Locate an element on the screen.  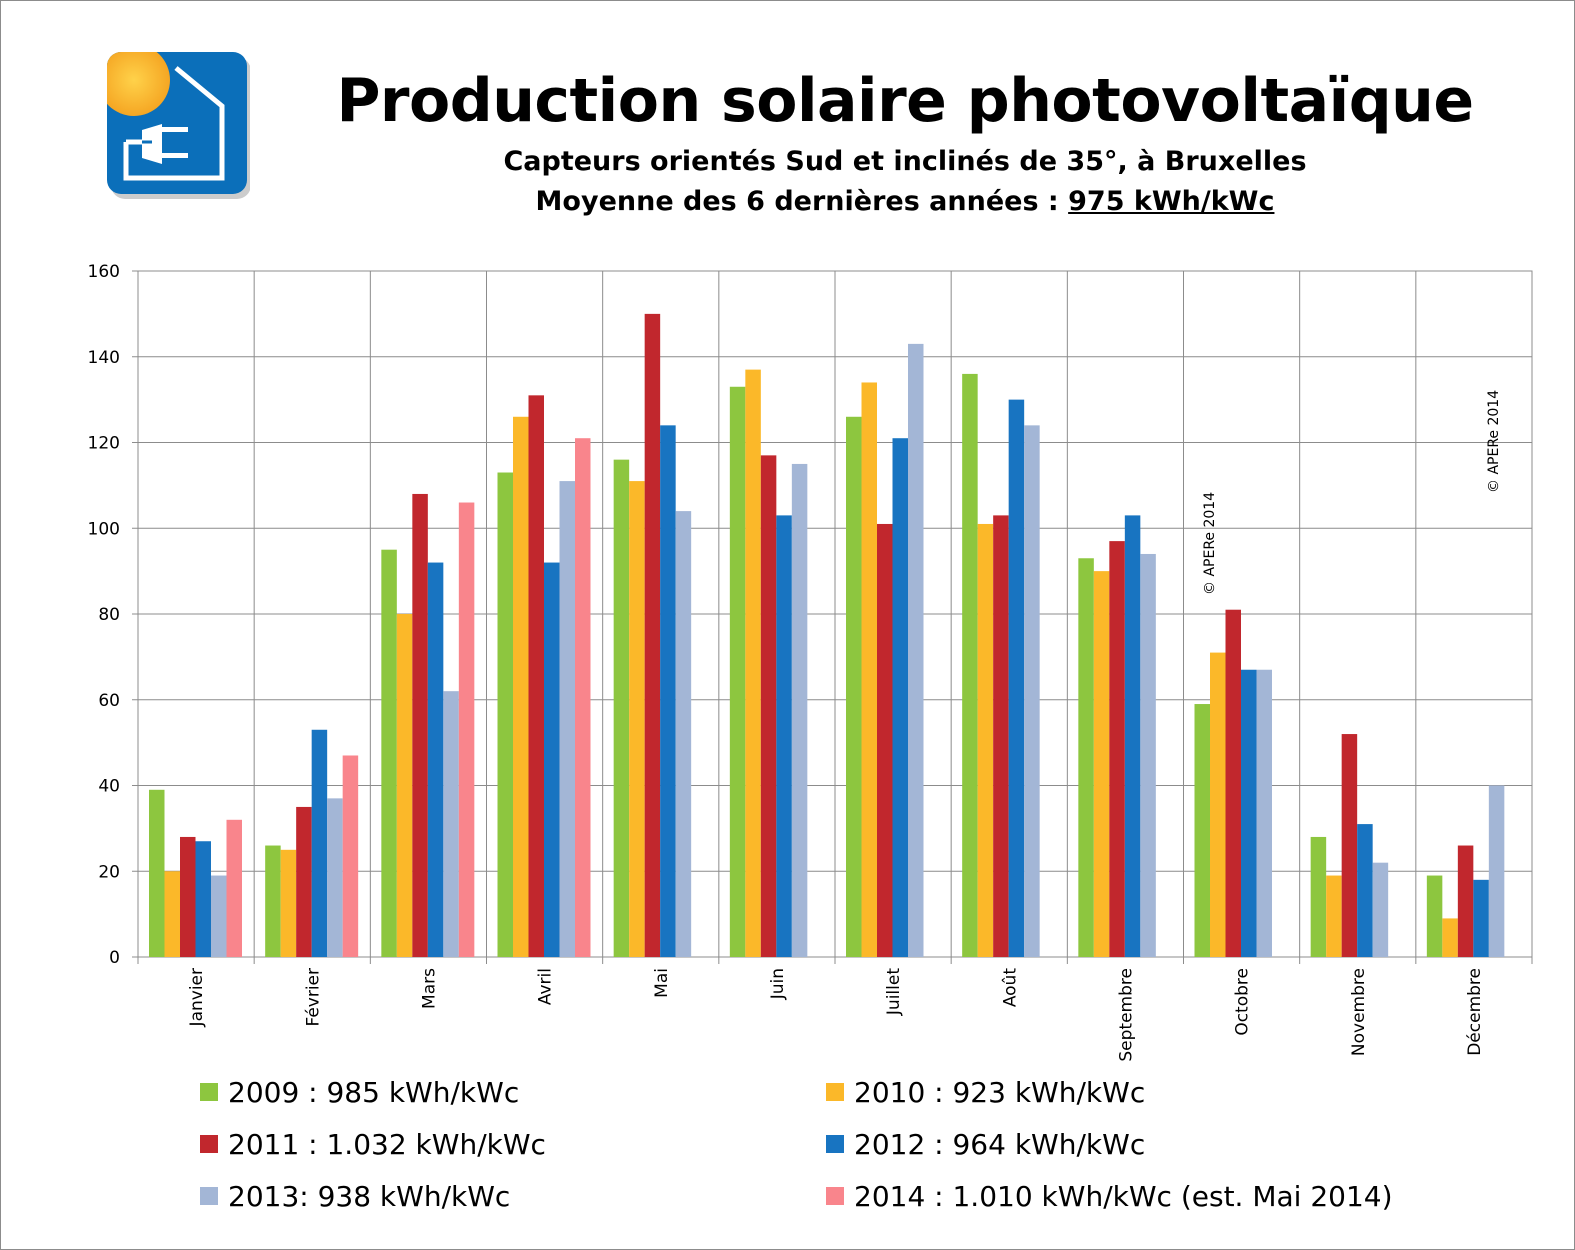
legend-item: 2010 : 923 kWh/kWc is located at coordinates (985, 1092).